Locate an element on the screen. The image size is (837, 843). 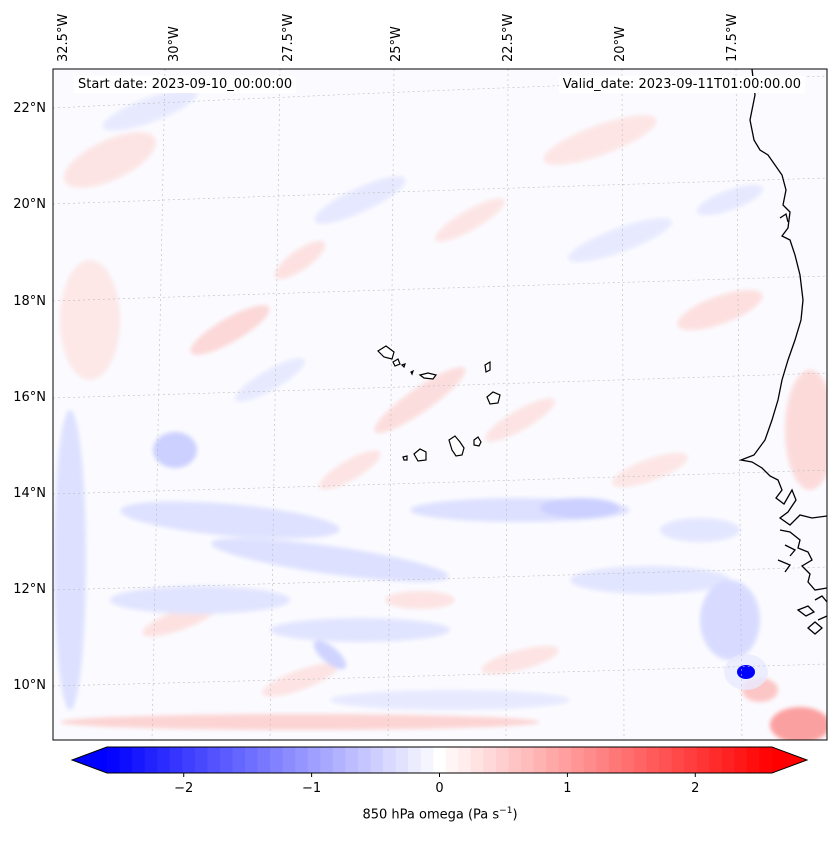
lat-label-14n: 14°N is located at coordinates (29, 493).